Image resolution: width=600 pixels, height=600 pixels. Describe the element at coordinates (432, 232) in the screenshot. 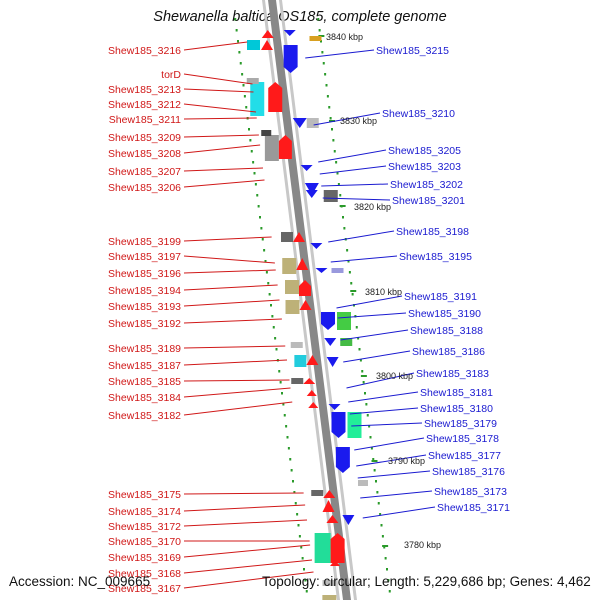

I see `gene-label-right: Shew185_3198` at that location.